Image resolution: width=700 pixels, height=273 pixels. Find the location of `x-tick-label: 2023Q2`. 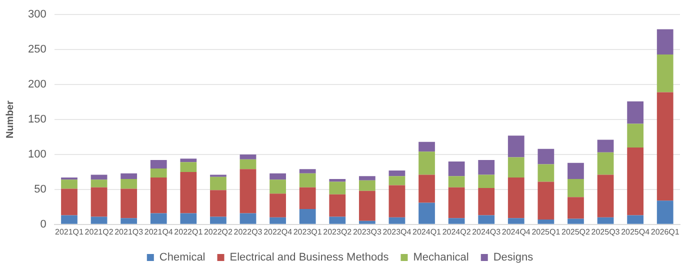

x-tick-label: 2023Q2 is located at coordinates (337, 231).